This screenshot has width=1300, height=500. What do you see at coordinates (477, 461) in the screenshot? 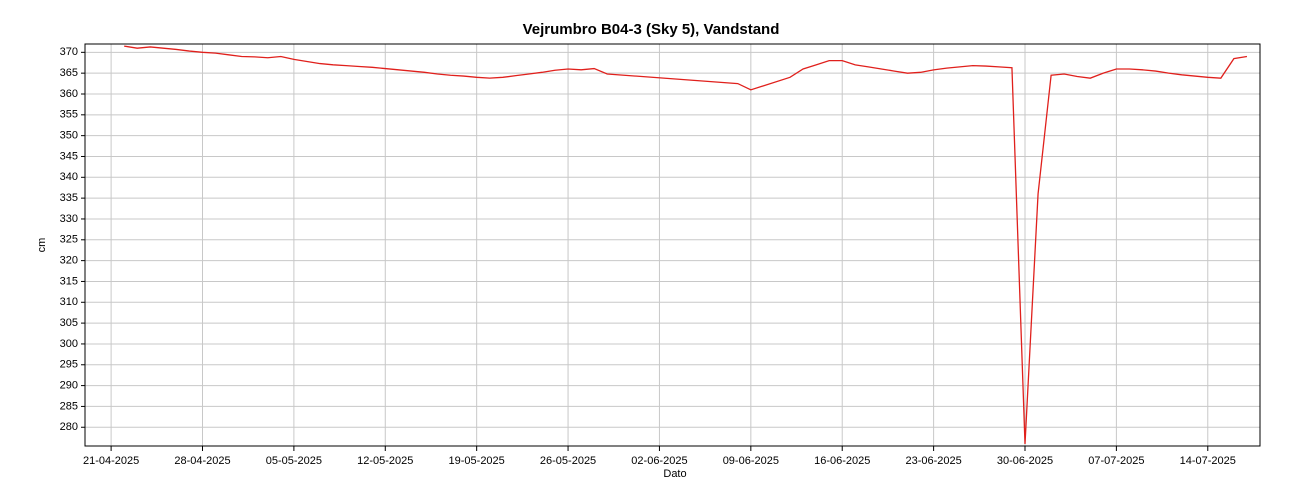
I see `x-tick-label: 19-05-2025` at bounding box center [477, 461].